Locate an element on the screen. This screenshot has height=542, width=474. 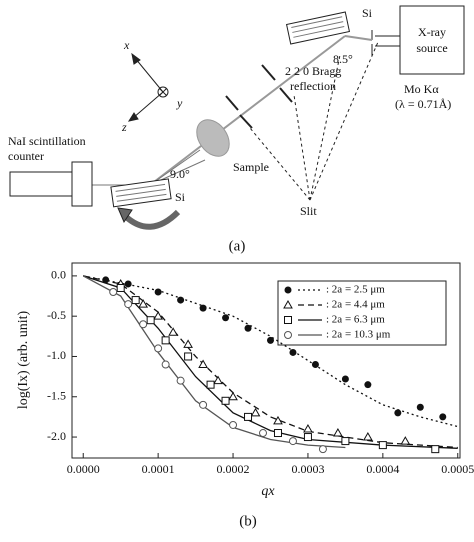
label: 9.0° is located at coordinates (180, 174).